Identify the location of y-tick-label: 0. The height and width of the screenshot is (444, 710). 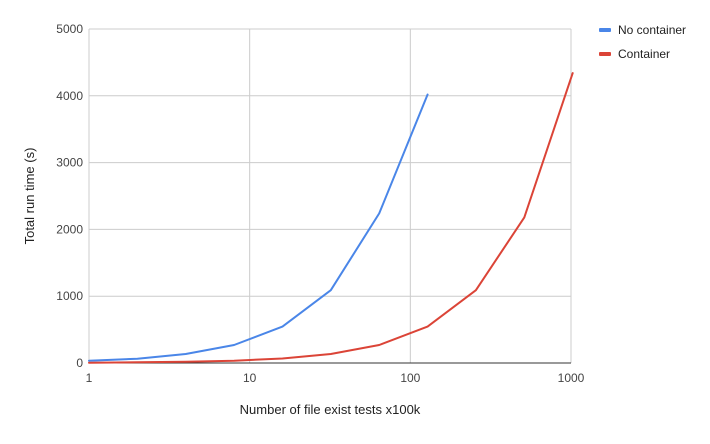
(79, 363).